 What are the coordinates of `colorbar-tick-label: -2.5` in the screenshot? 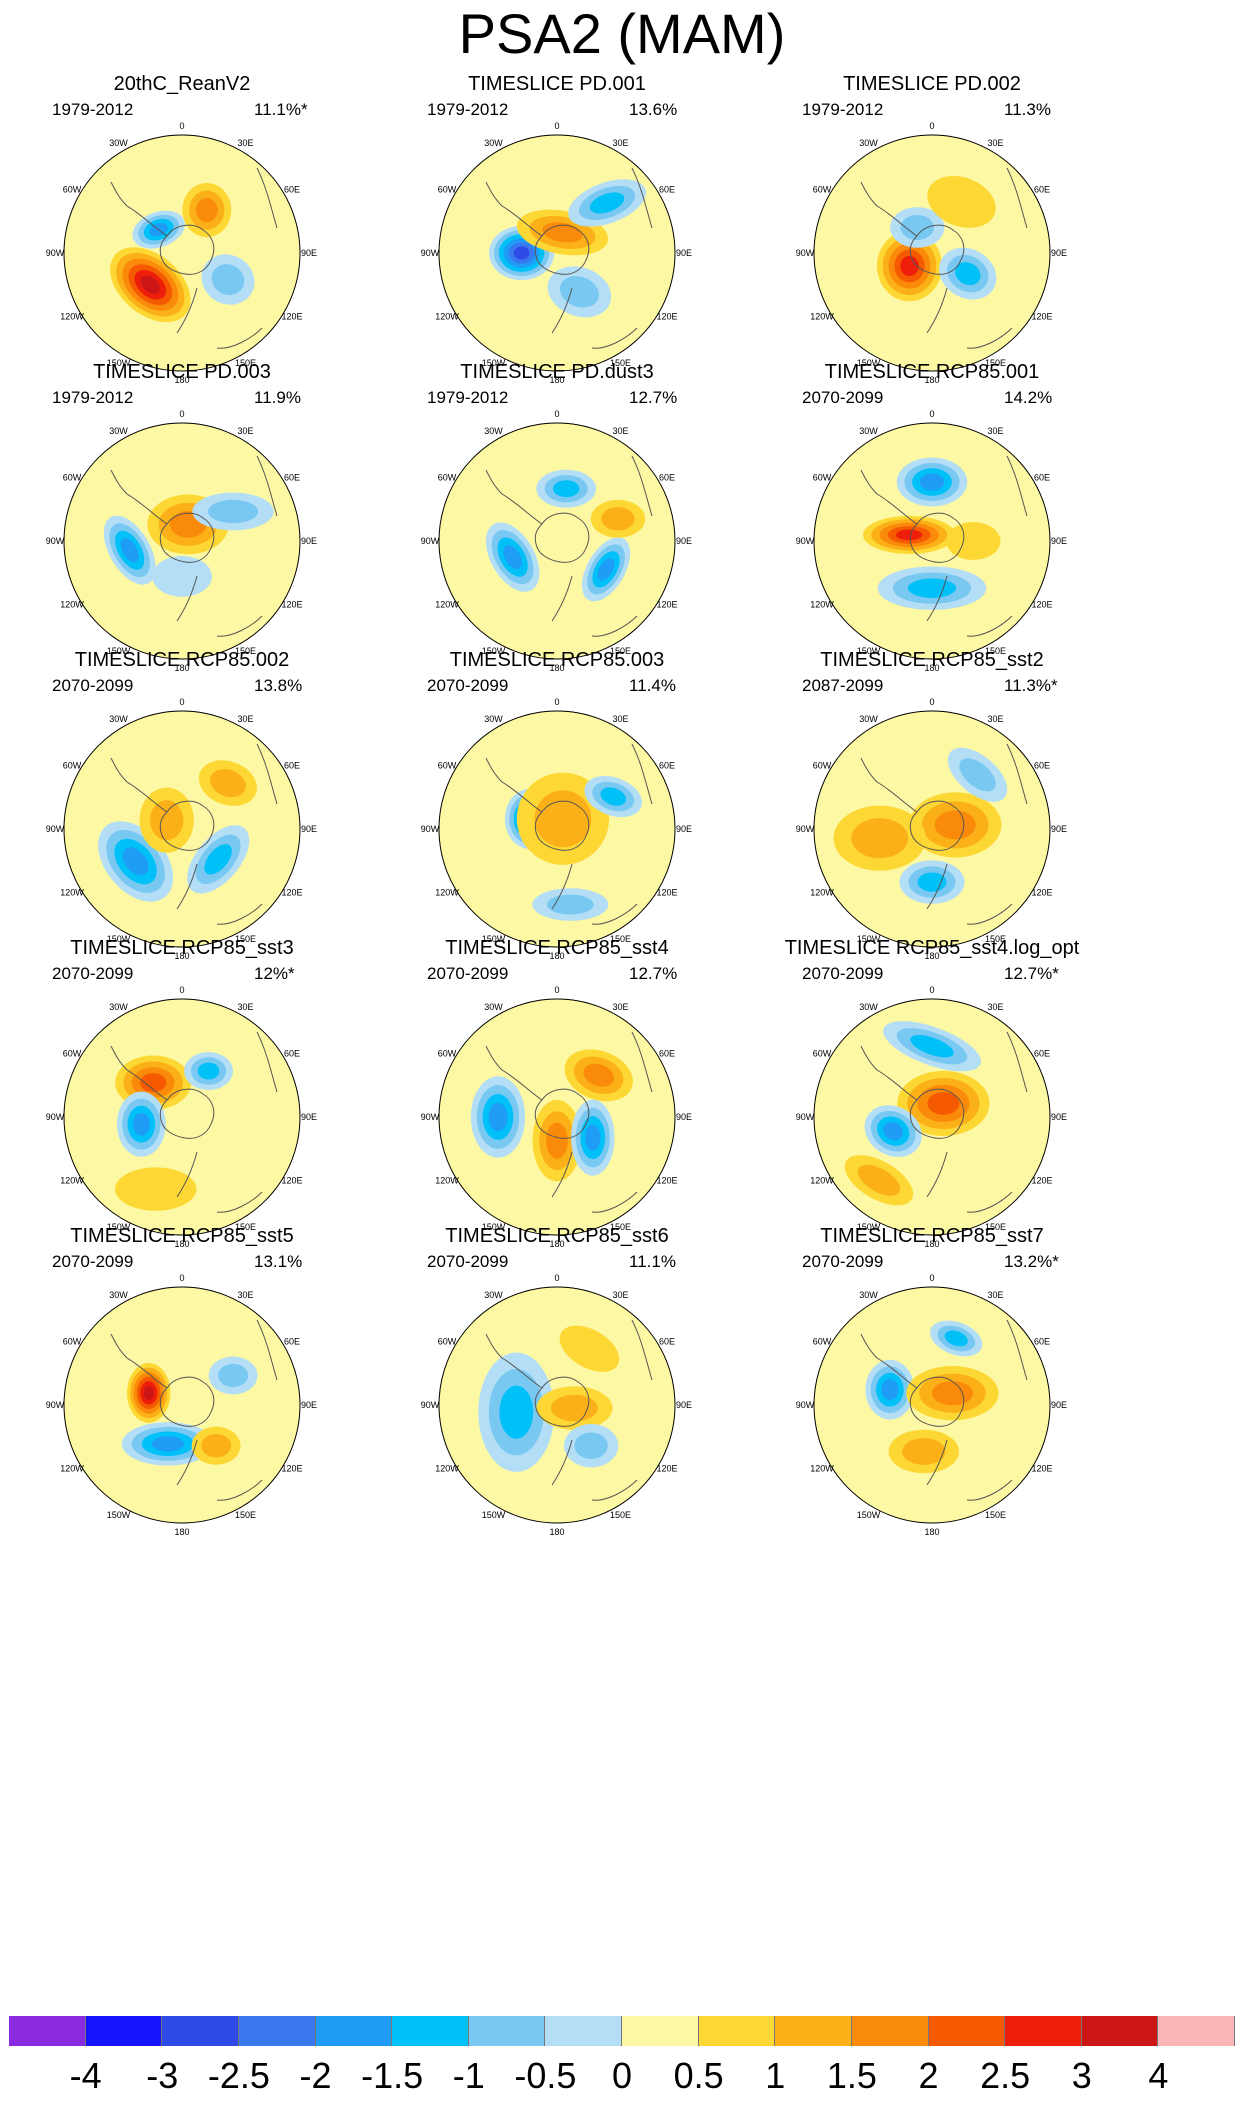 It's located at (238, 2075).